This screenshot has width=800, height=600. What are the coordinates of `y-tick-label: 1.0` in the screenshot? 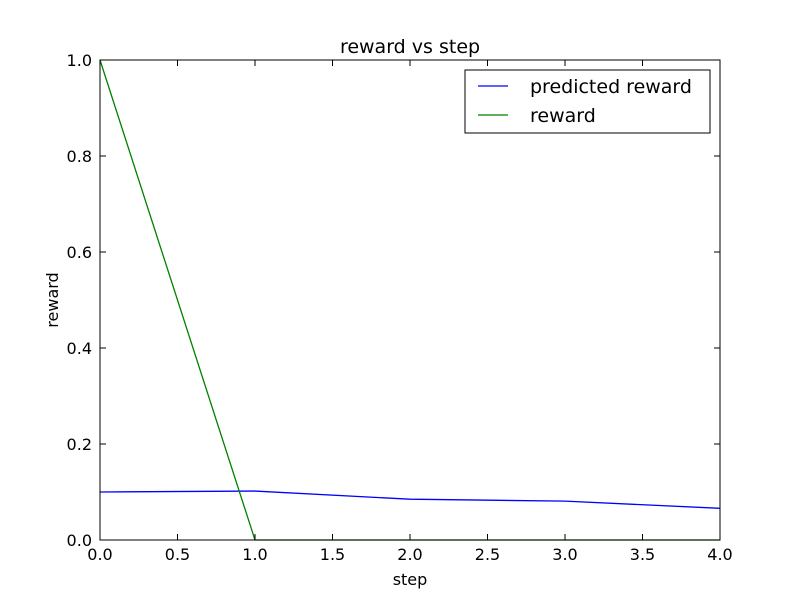 It's located at (79, 60).